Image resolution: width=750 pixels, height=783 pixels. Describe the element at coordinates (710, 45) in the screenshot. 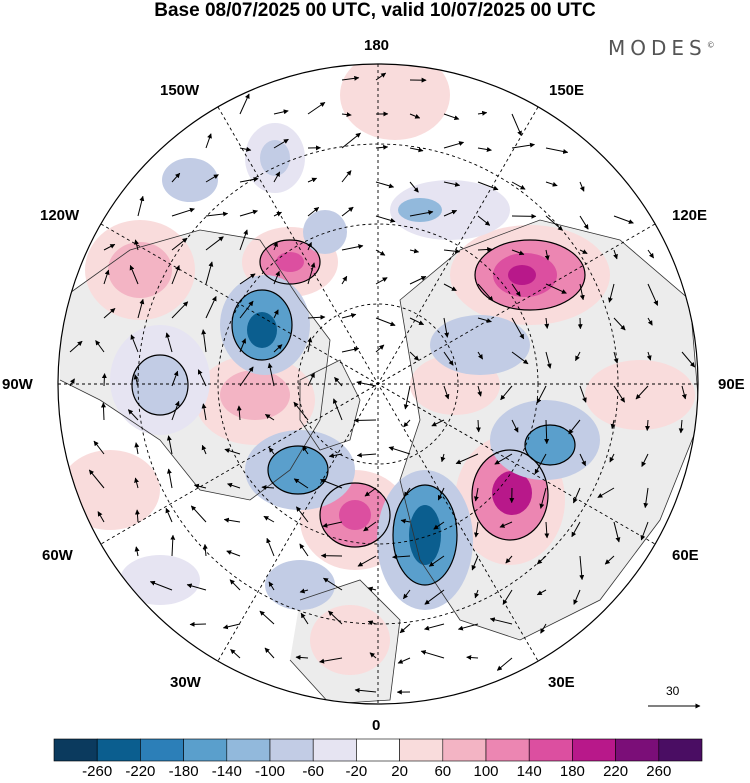

I see `brand-mark: ©` at that location.